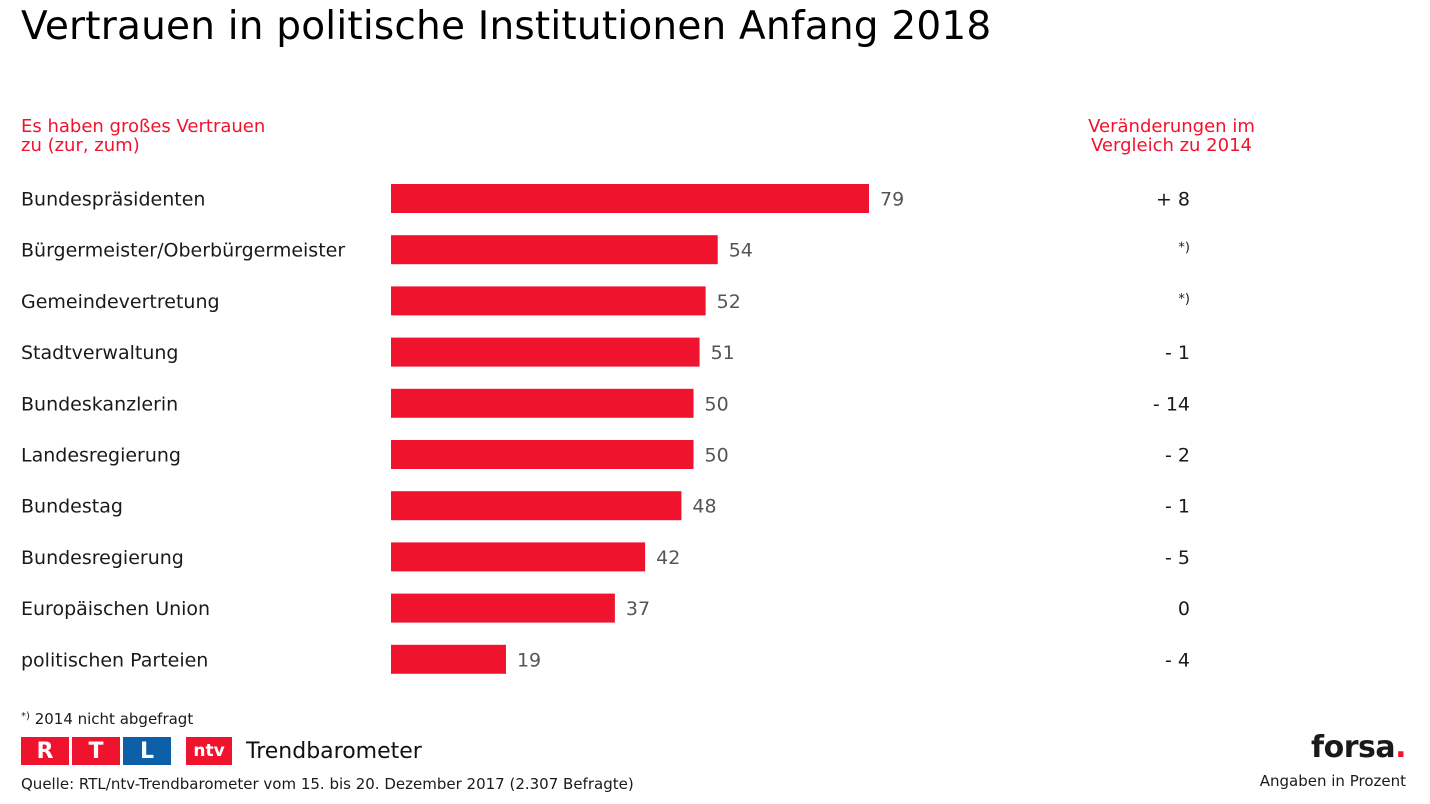  Describe the element at coordinates (101, 456) in the screenshot. I see `category-label: Landesregierung` at that location.